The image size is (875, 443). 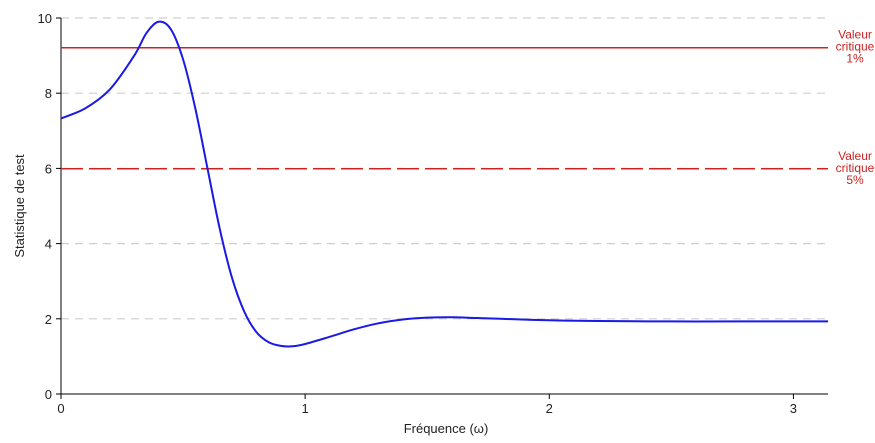 What do you see at coordinates (48, 168) in the screenshot?
I see `y-tick-label: 6` at bounding box center [48, 168].